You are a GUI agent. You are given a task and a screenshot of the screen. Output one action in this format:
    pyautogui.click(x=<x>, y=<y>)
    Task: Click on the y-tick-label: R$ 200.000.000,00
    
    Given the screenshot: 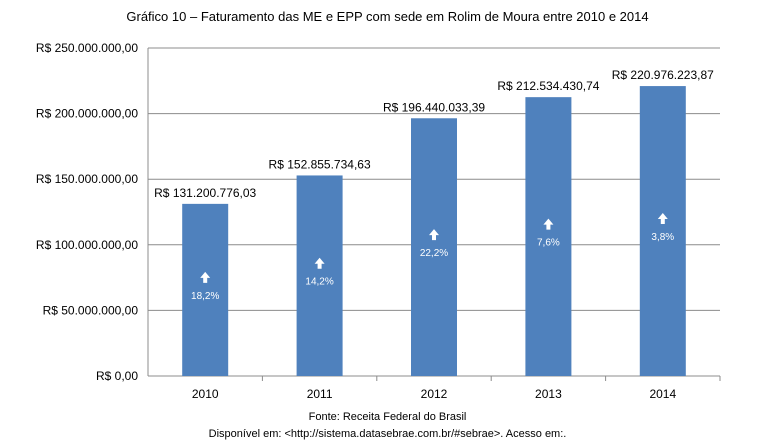 What is the action you would take?
    pyautogui.click(x=87, y=114)
    